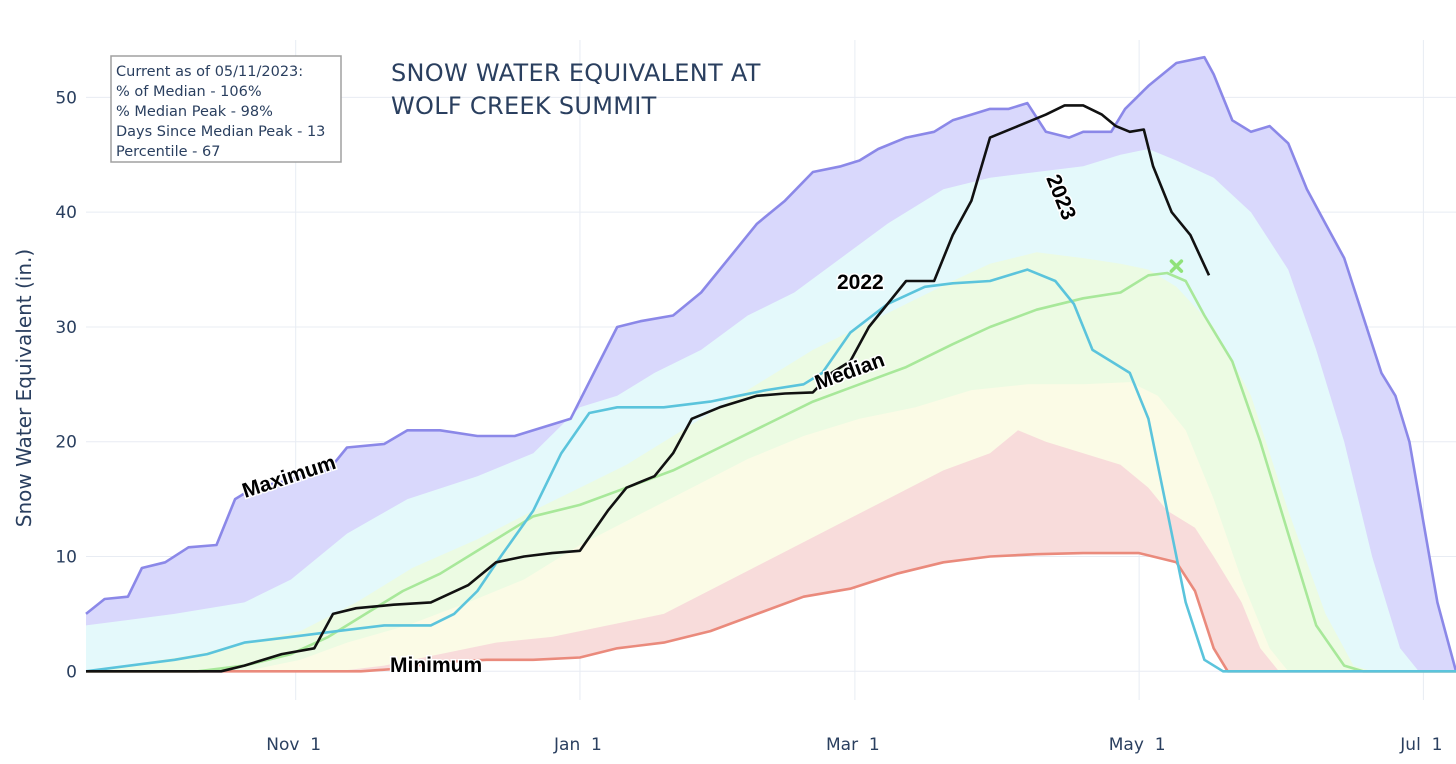 This screenshot has height=764, width=1456. I want to click on y-tick-label: 30, so click(66, 328).